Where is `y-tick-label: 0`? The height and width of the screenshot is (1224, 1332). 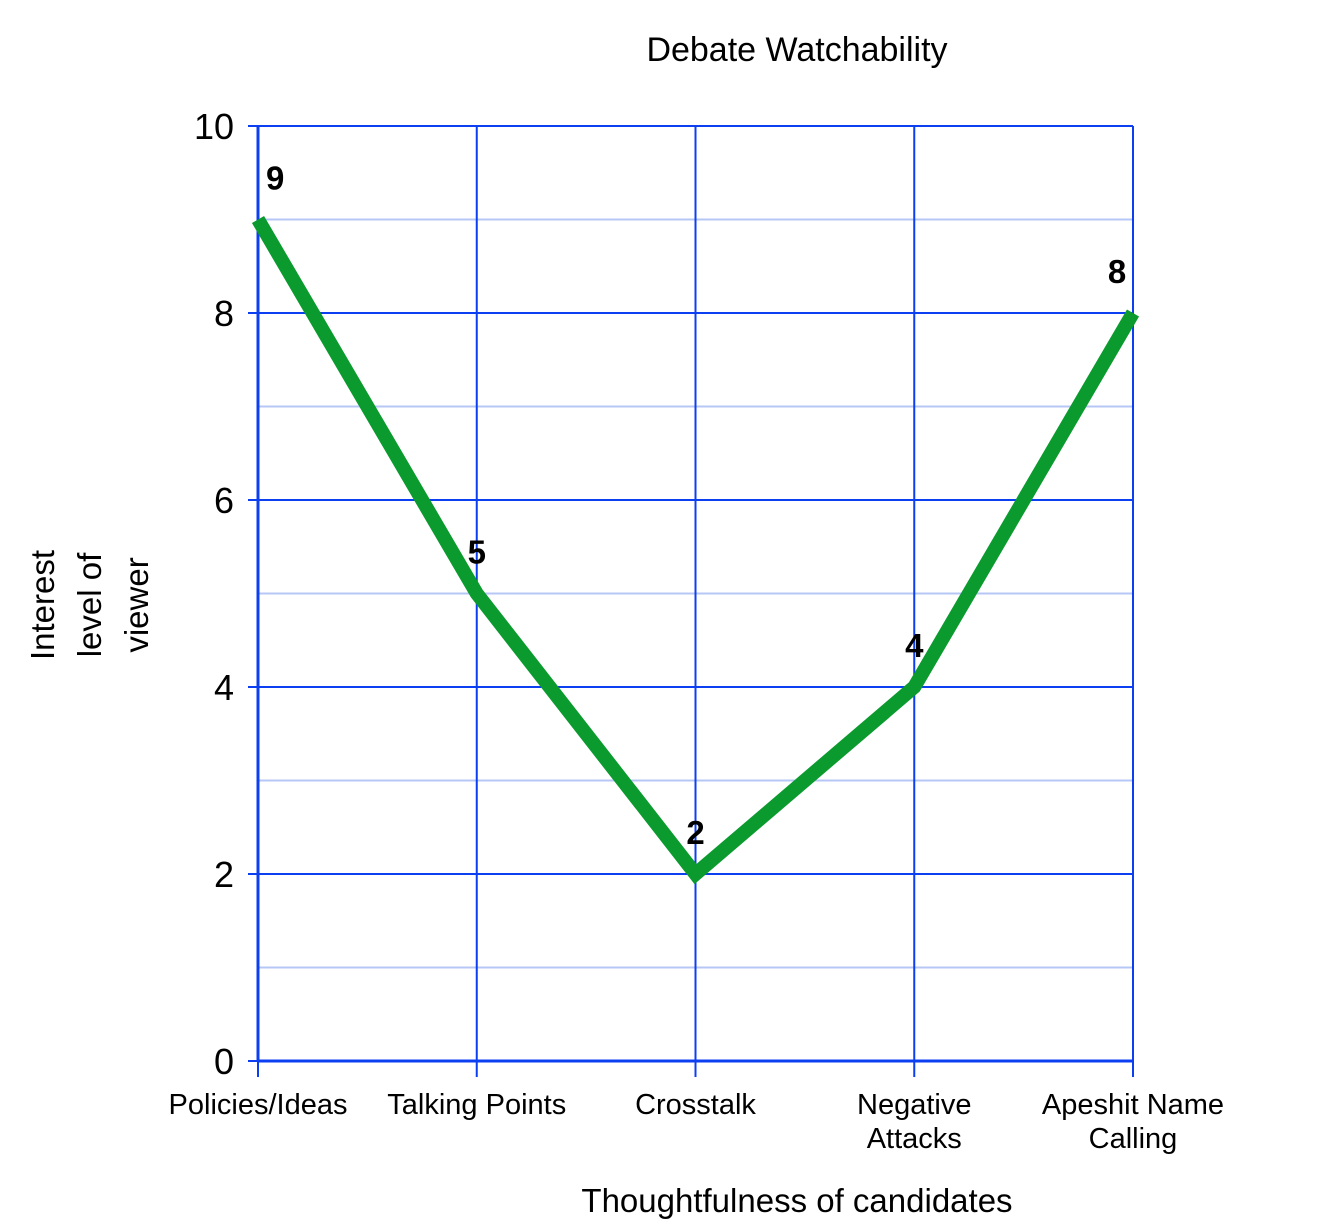
y-tick-label: 0 is located at coordinates (224, 1061).